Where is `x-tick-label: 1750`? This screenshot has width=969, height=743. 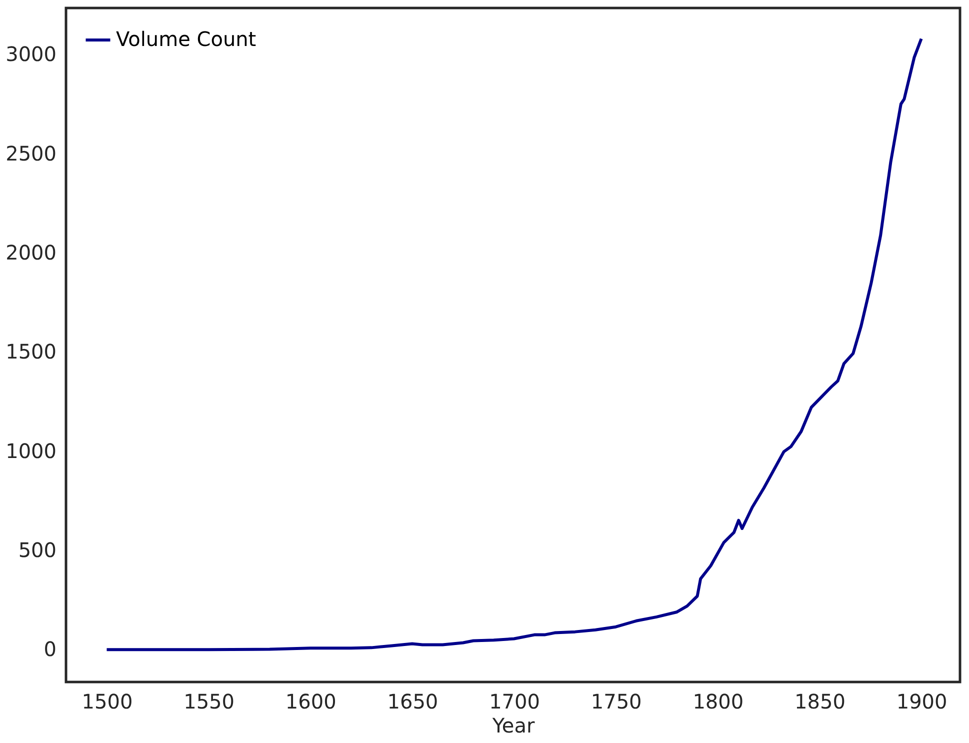
x-tick-label: 1750 is located at coordinates (616, 702).